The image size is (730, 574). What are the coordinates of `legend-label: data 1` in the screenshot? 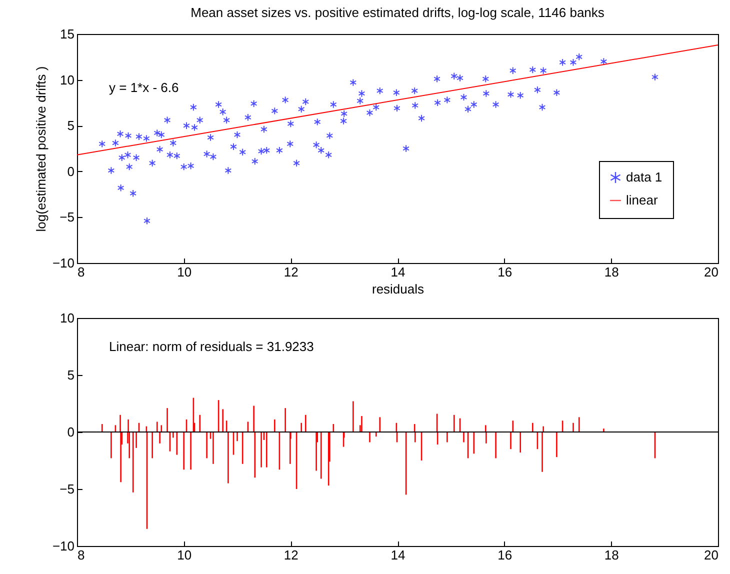 It's located at (644, 177).